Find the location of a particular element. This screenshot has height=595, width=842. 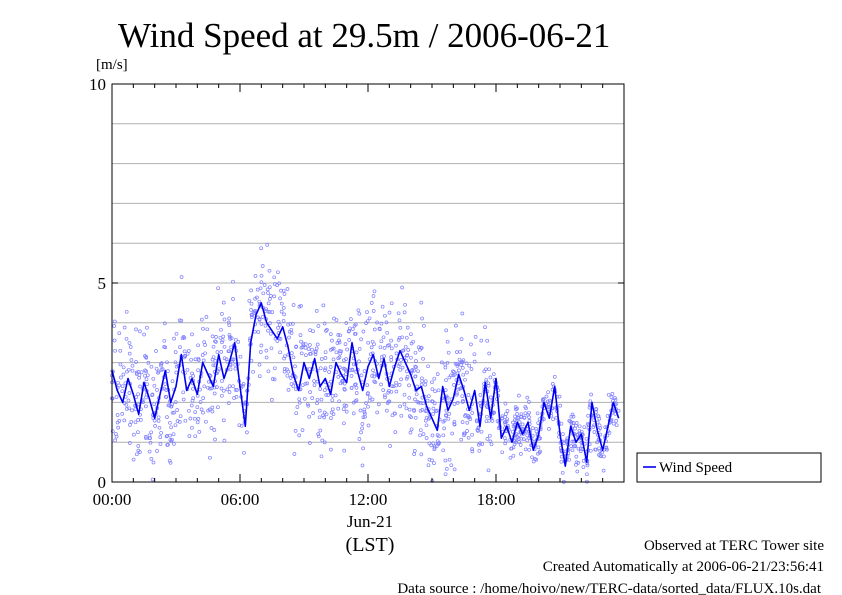

x-axis-unit-label: (LST) is located at coordinates (370, 545).